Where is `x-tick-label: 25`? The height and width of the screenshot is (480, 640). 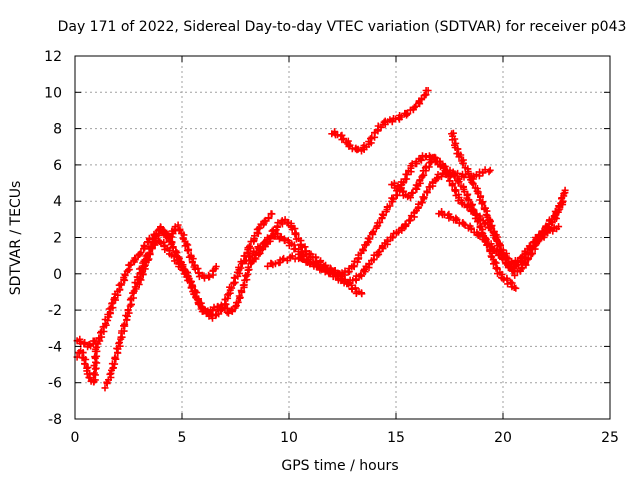
x-tick-label: 25 is located at coordinates (610, 438).